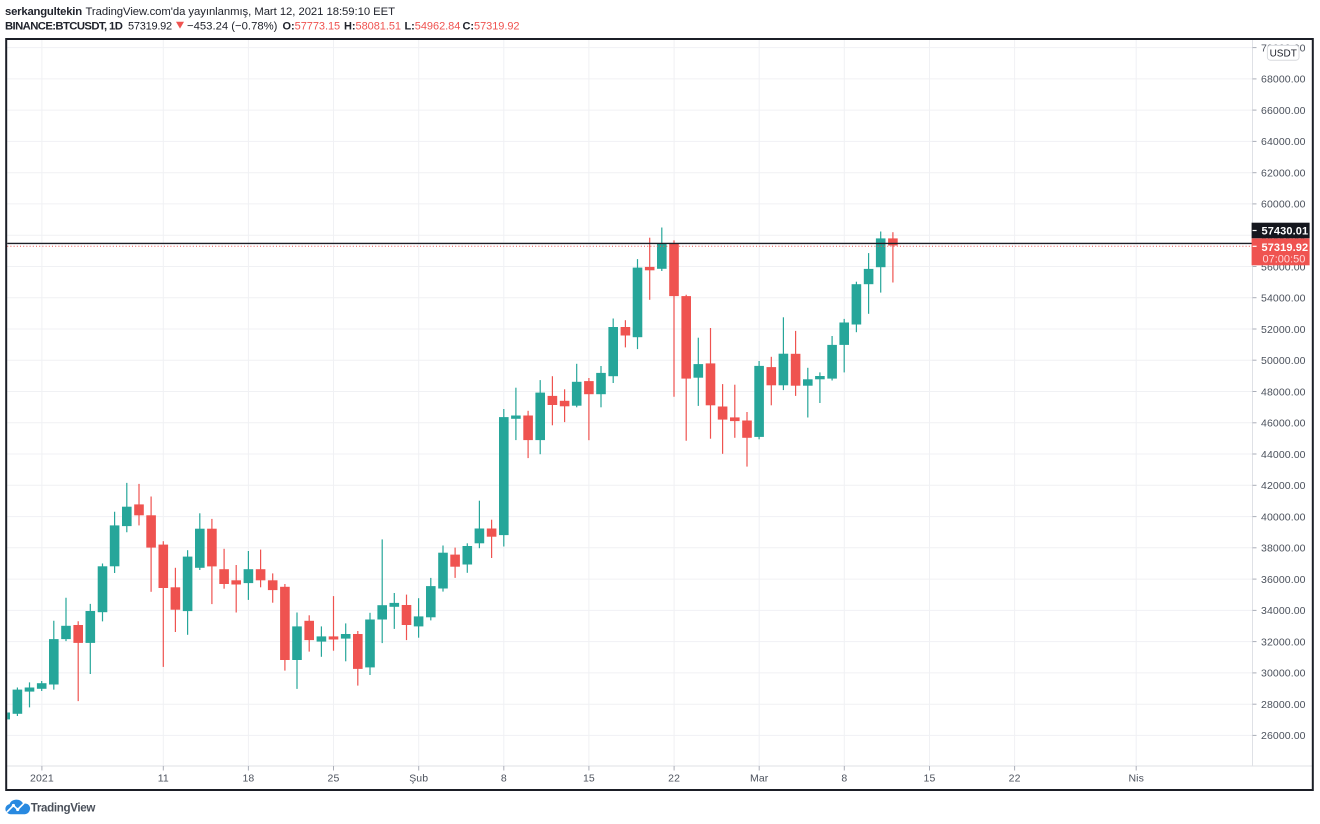 This screenshot has height=824, width=1320. What do you see at coordinates (334, 779) in the screenshot?
I see `svg-text: 25` at bounding box center [334, 779].